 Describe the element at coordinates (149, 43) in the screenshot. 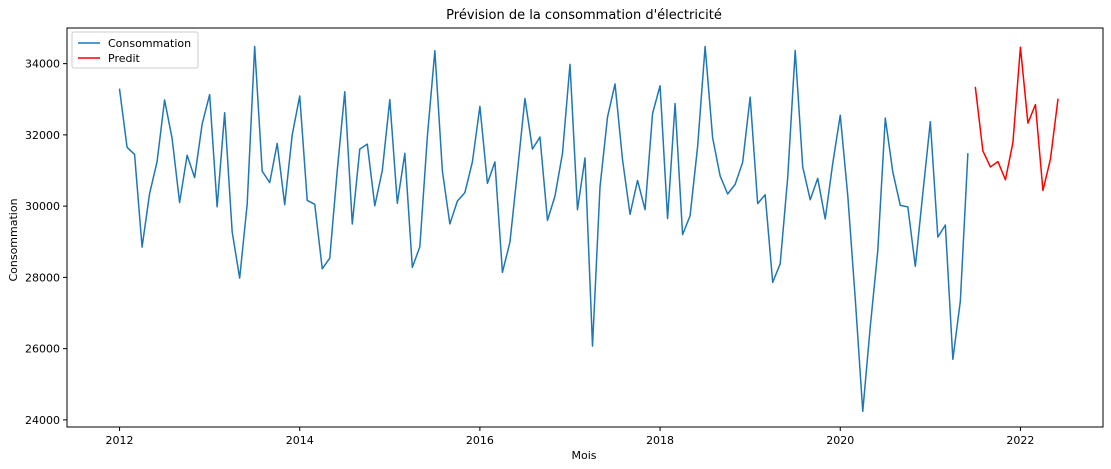

I see `legend-label: Consommation` at that location.